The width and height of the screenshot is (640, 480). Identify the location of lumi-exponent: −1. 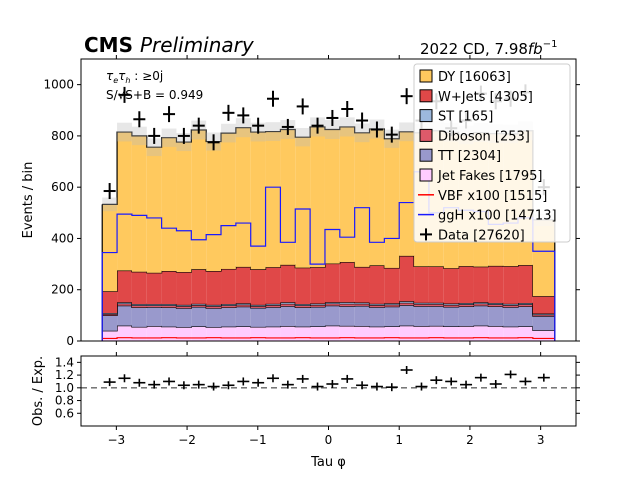
(550, 44).